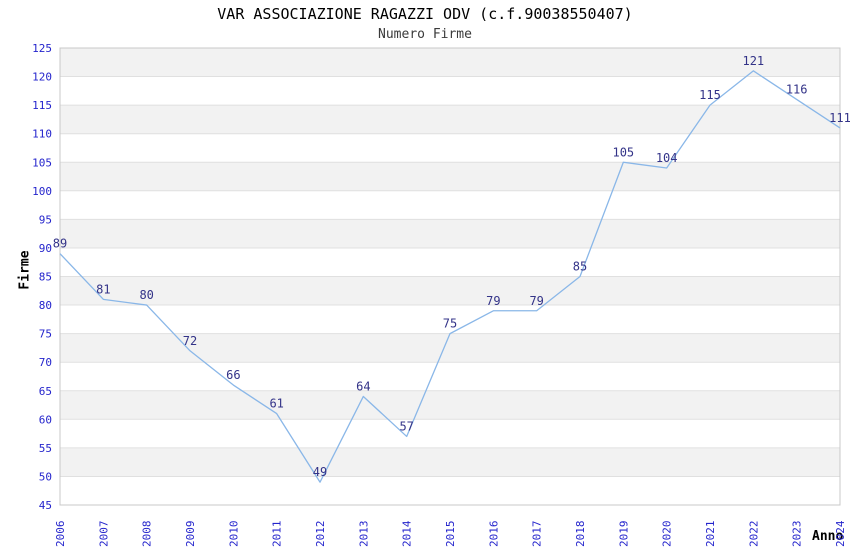 The height and width of the screenshot is (550, 850). What do you see at coordinates (45, 248) in the screenshot?
I see `y-tick-label: 90` at bounding box center [45, 248].